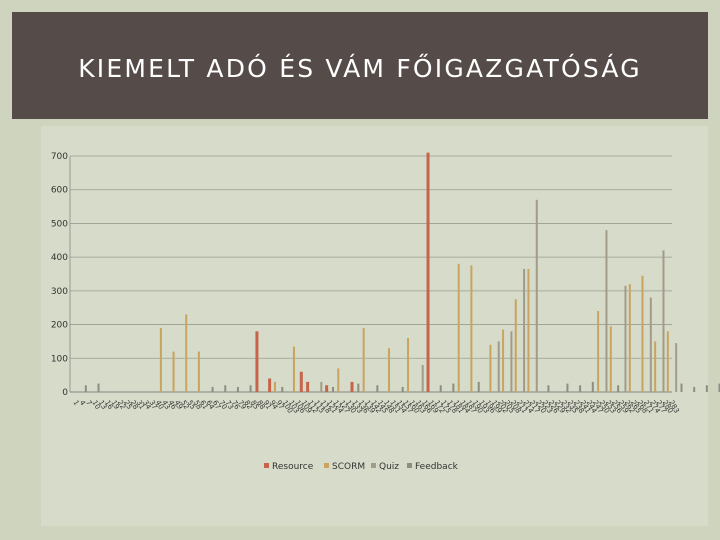 The image size is (720, 540). I want to click on y-axis: 0 100 200 300 400 500 600 700, so click(61, 275).